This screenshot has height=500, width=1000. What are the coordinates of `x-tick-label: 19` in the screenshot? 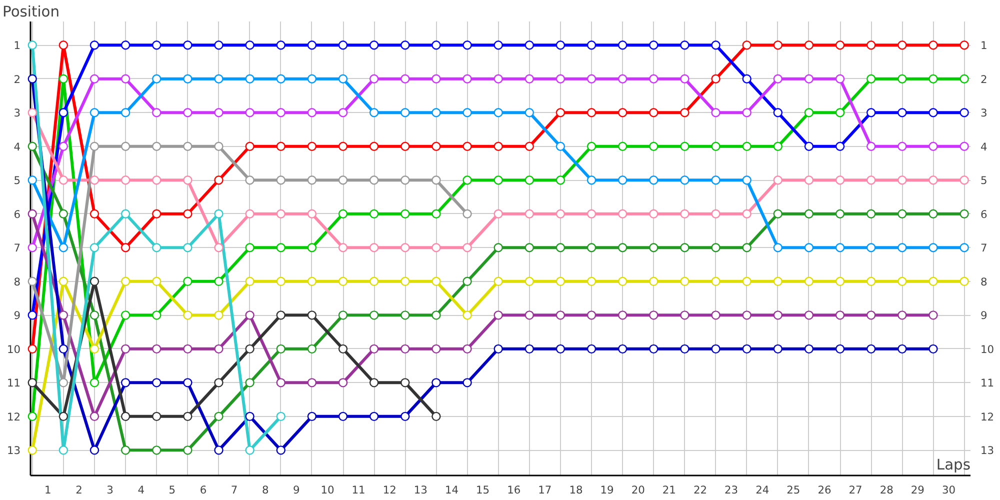 It's located at (607, 490).